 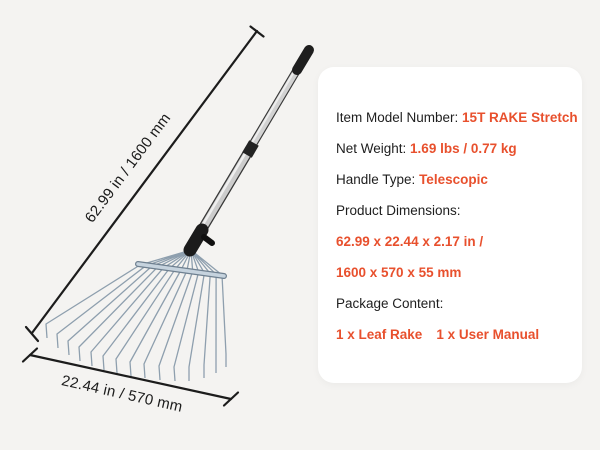 What do you see at coordinates (399, 117) in the screenshot?
I see `spec-model-number-label: Item Model Number:` at bounding box center [399, 117].